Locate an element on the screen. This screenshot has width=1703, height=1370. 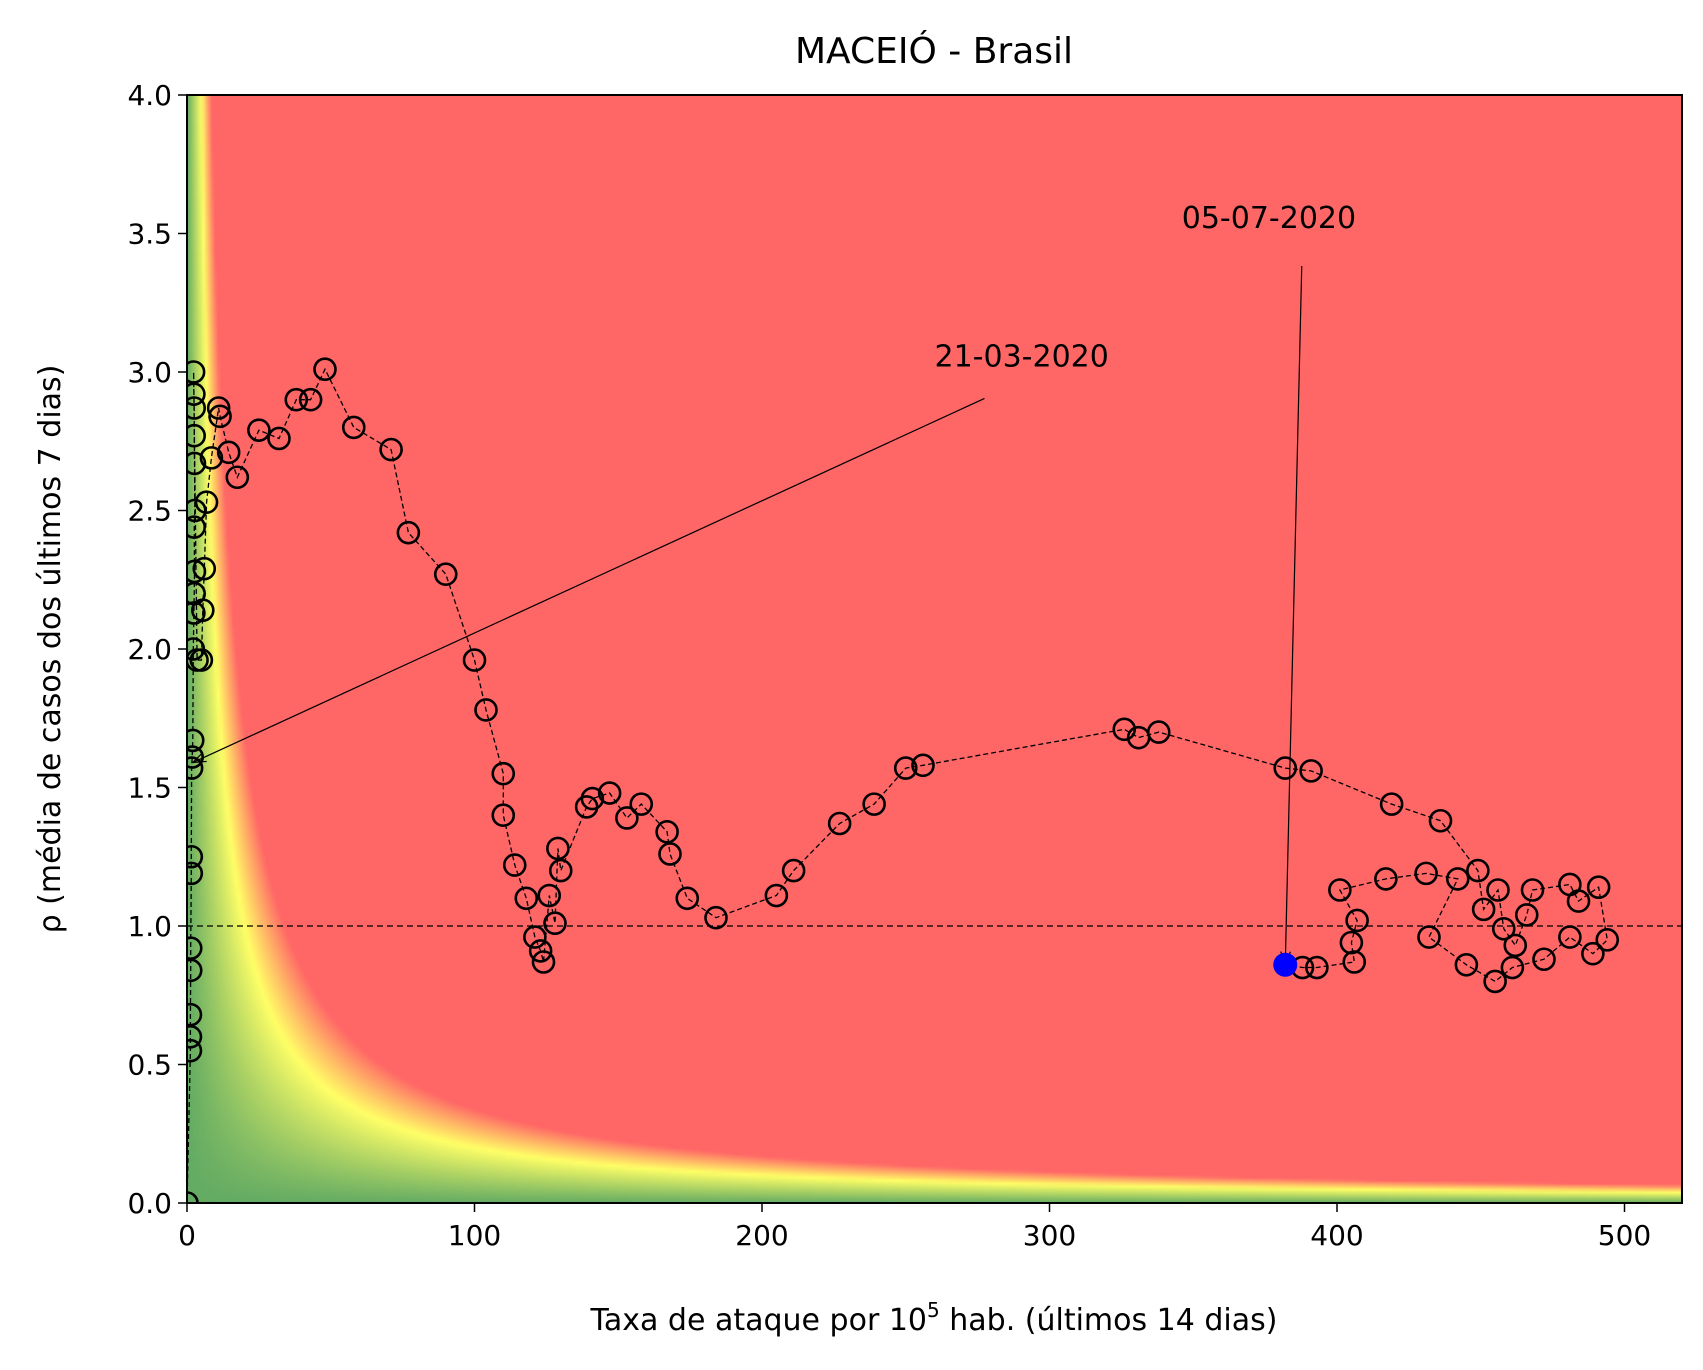
y-tick-label: 2.5 is located at coordinates (149, 511).